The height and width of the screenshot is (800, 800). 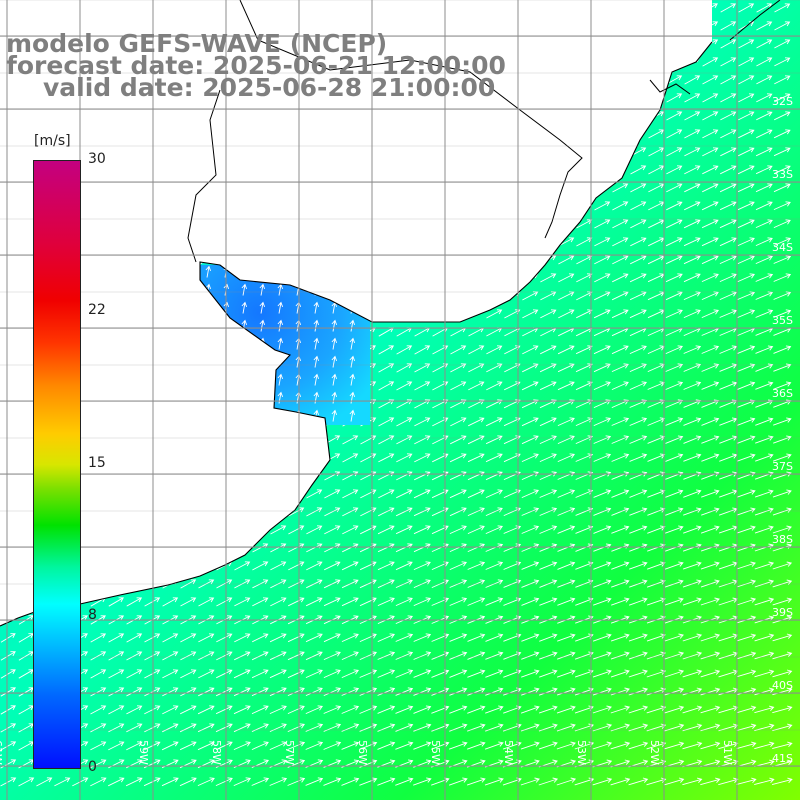 I want to click on valid-date: valid date: 2025-06-28 21:00:00, so click(x=269, y=87).